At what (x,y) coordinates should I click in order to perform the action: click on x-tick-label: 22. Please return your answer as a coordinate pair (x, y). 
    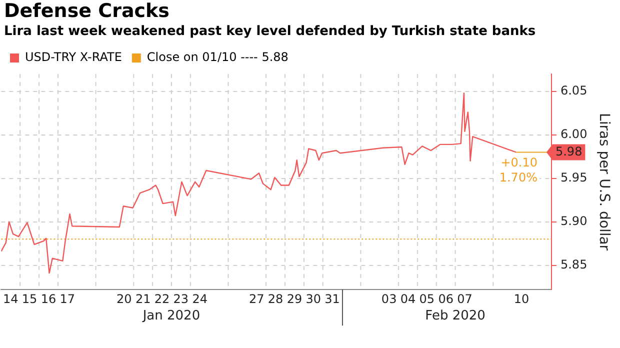
    Looking at the image, I should click on (162, 299).